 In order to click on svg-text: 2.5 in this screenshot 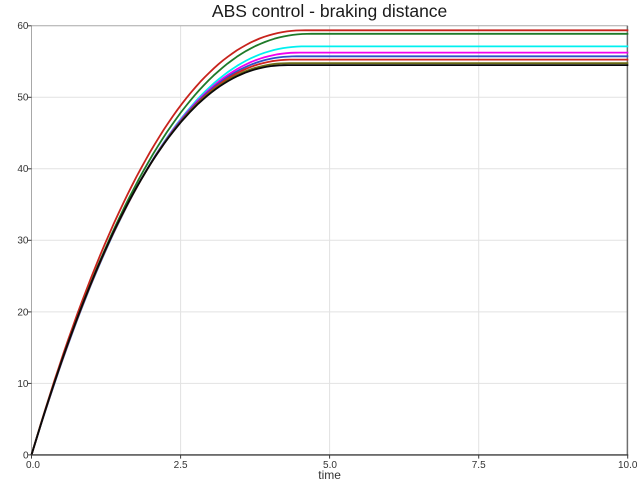, I will do `click(181, 465)`.